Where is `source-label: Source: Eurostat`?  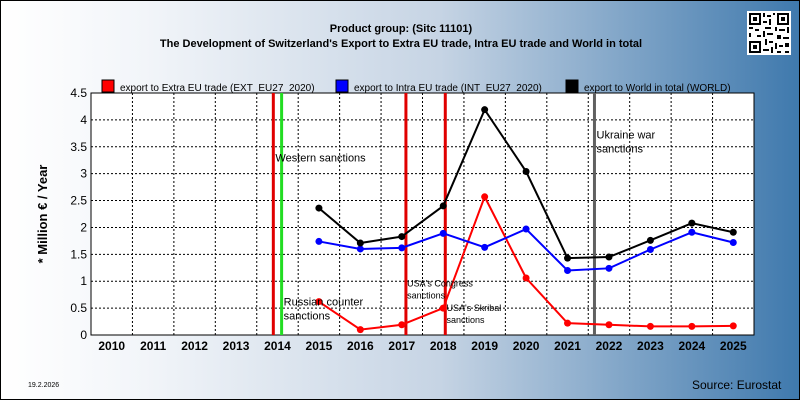 source-label: Source: Eurostat is located at coordinates (737, 385).